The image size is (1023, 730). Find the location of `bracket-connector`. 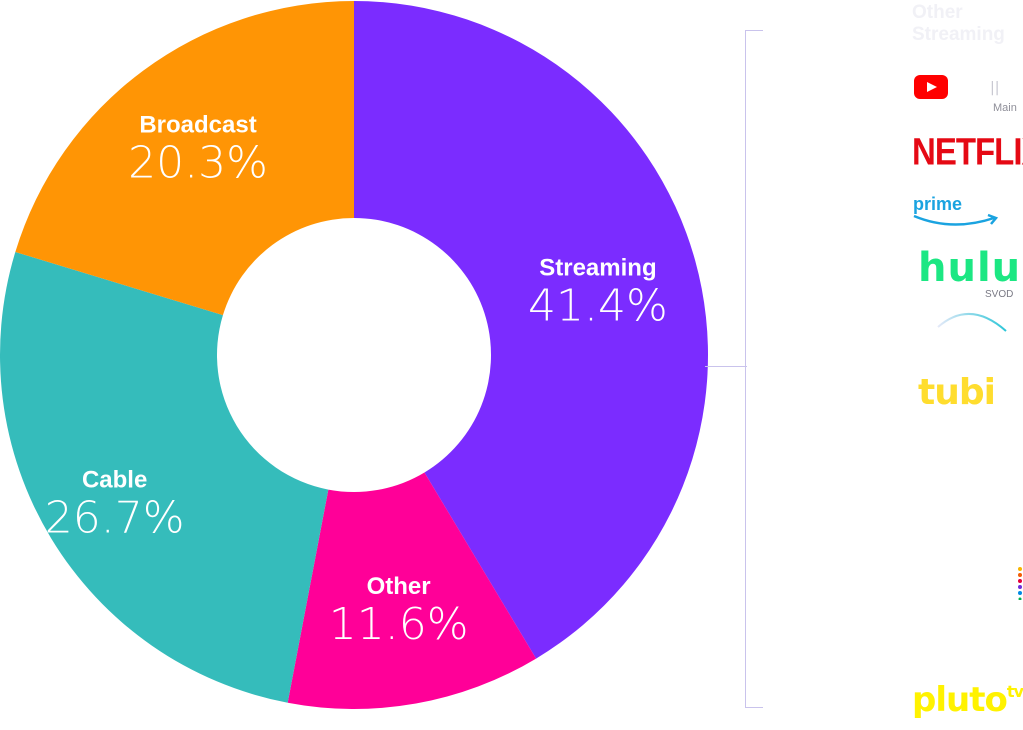

bracket-connector is located at coordinates (726, 366).